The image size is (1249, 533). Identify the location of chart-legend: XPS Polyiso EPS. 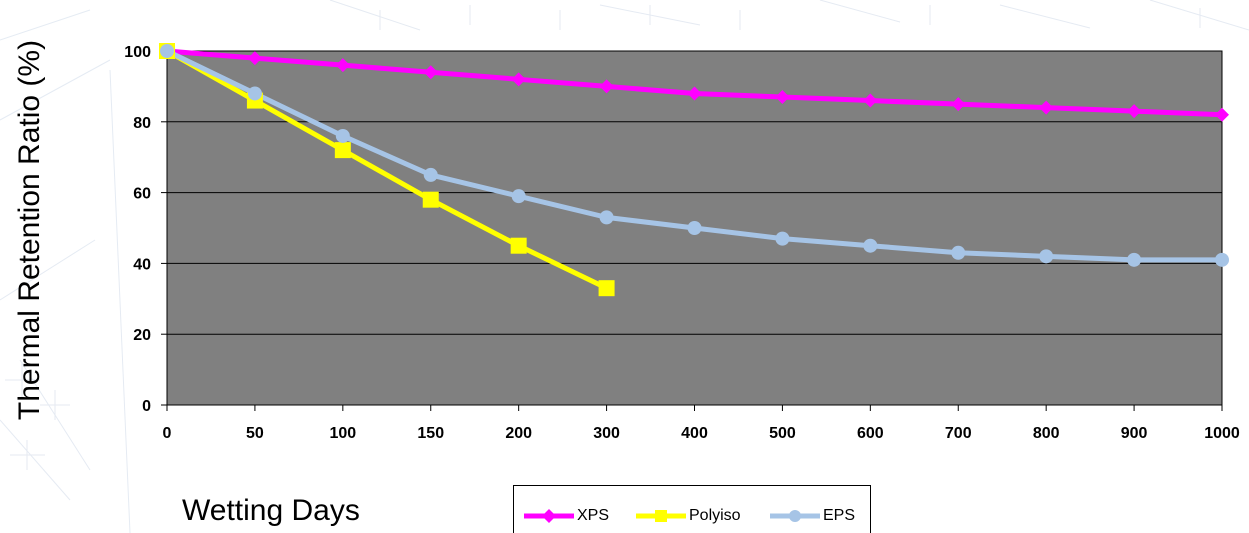
(692, 509).